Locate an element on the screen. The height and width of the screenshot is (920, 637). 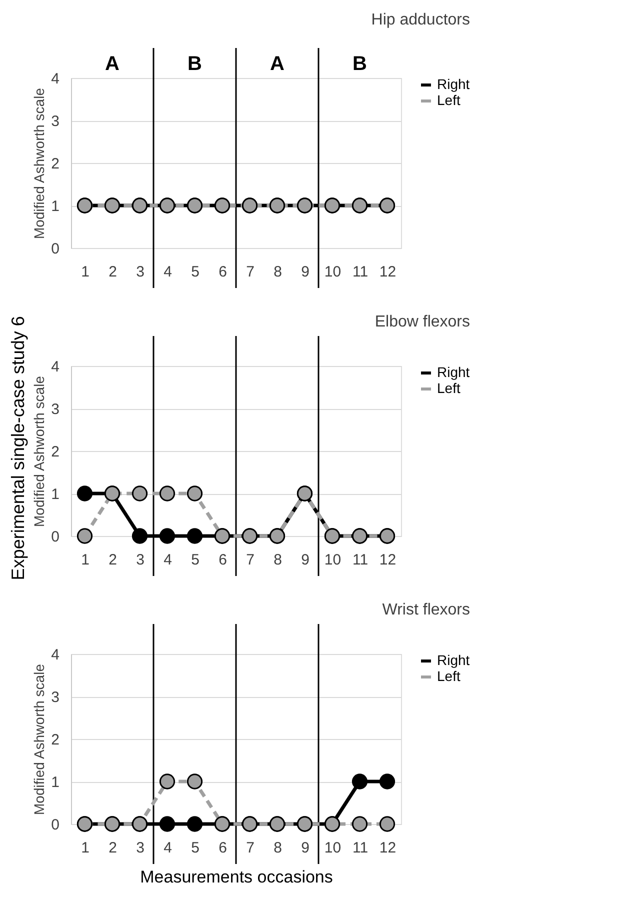
text: Experimental single-case study 6 is located at coordinates (18, 448).